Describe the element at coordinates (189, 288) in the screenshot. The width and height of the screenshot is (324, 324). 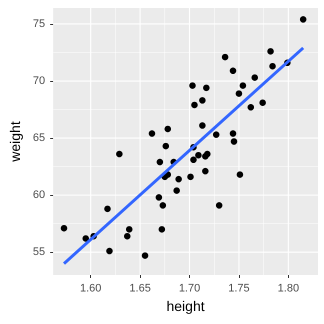
I see `x-tick-label: 1.70` at that location.